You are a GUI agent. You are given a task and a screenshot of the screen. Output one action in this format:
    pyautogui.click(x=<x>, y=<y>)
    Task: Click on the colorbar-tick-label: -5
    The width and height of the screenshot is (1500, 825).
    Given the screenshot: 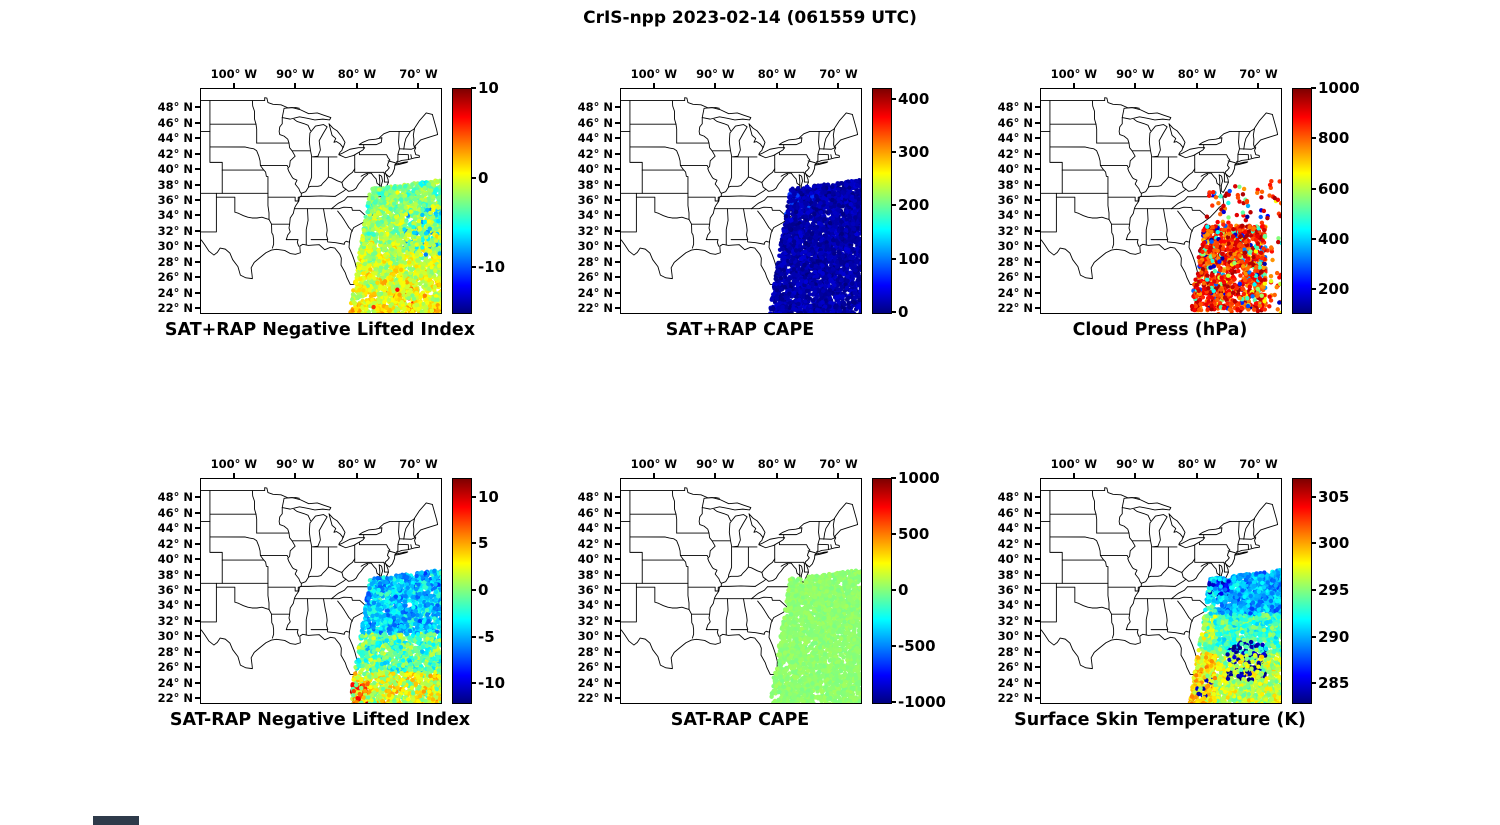 What is the action you would take?
    pyautogui.click(x=486, y=636)
    